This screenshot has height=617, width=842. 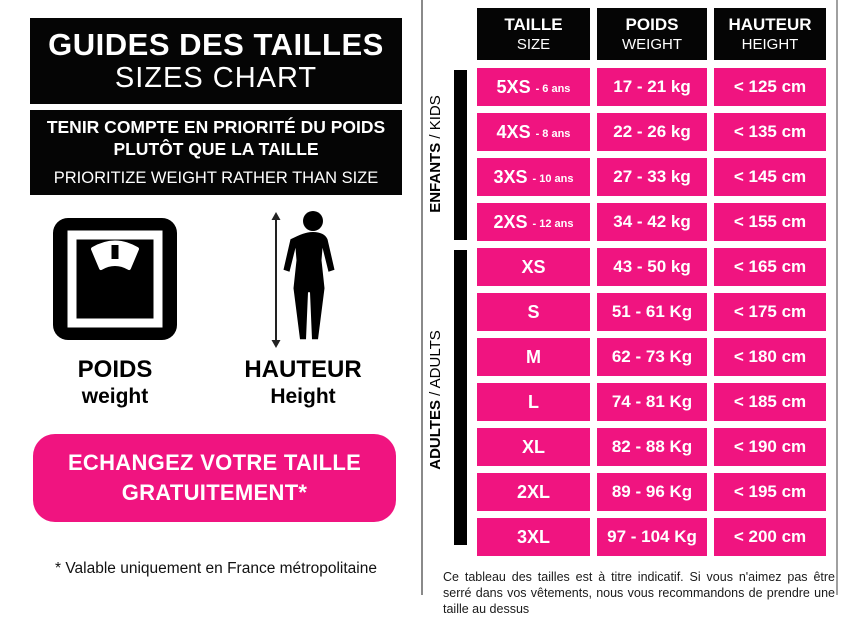 I want to click on size-value: XL, so click(x=533, y=447).